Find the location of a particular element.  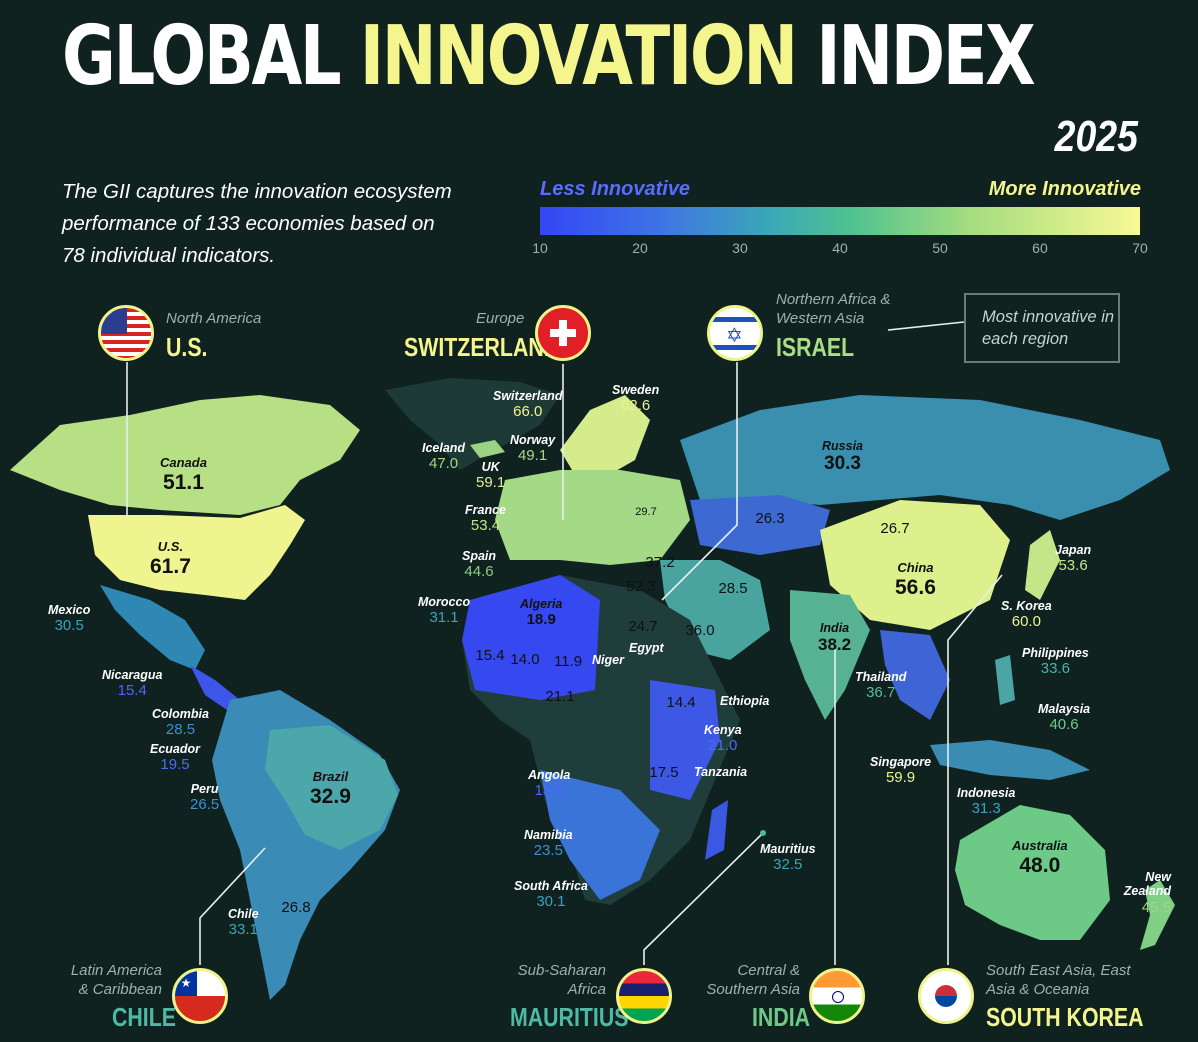

country-label-philippines: Philippines 33.6 is located at coordinates (1055, 662).